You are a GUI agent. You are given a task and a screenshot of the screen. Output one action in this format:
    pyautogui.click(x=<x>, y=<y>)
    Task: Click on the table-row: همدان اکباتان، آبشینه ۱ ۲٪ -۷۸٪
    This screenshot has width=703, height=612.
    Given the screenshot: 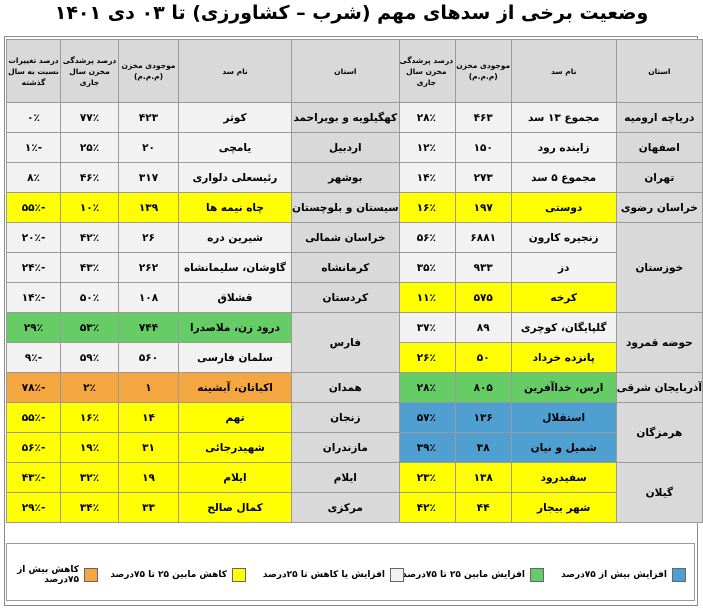 What is the action you would take?
    pyautogui.click(x=203, y=387)
    